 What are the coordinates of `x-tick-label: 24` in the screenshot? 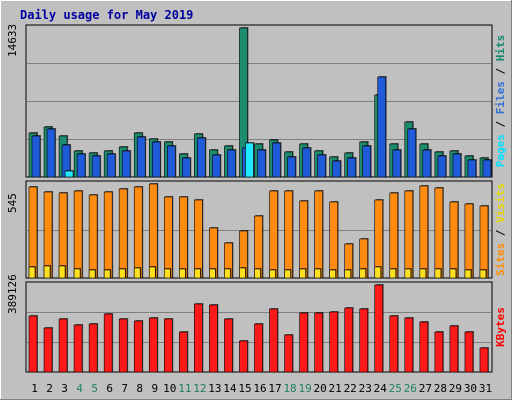 It's located at (381, 388).